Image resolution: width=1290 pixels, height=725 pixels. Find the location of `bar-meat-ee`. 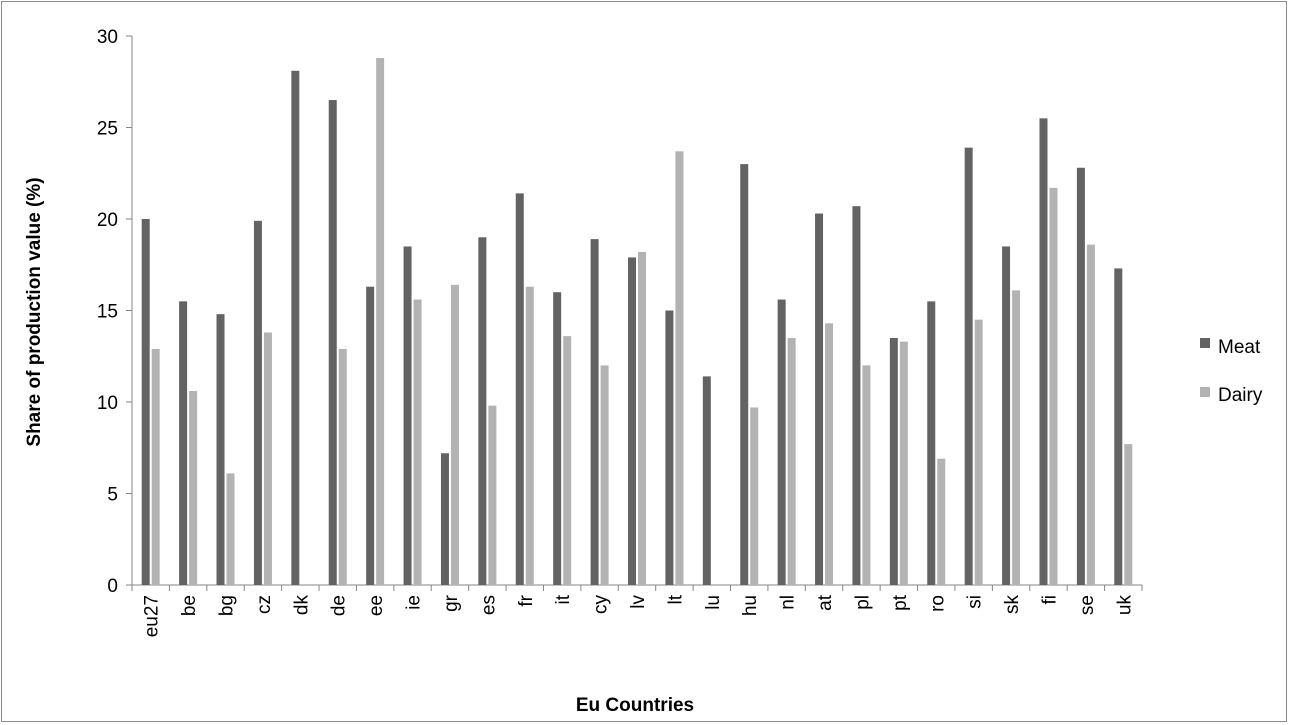

bar-meat-ee is located at coordinates (370, 435).